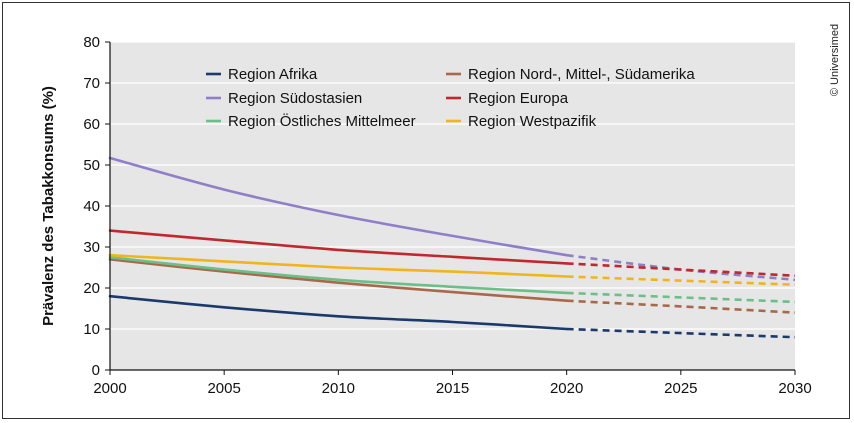 Image resolution: width=854 pixels, height=423 pixels. I want to click on x-tick-label: 2025, so click(680, 388).